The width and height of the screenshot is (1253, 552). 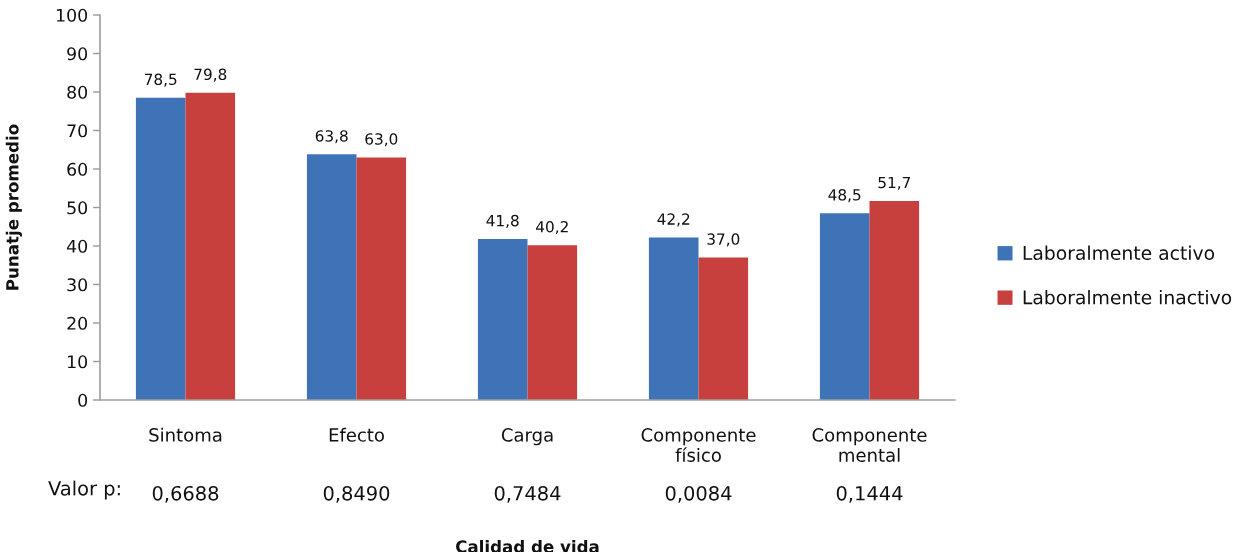 I want to click on y-tick-label: 70, so click(x=77, y=131).